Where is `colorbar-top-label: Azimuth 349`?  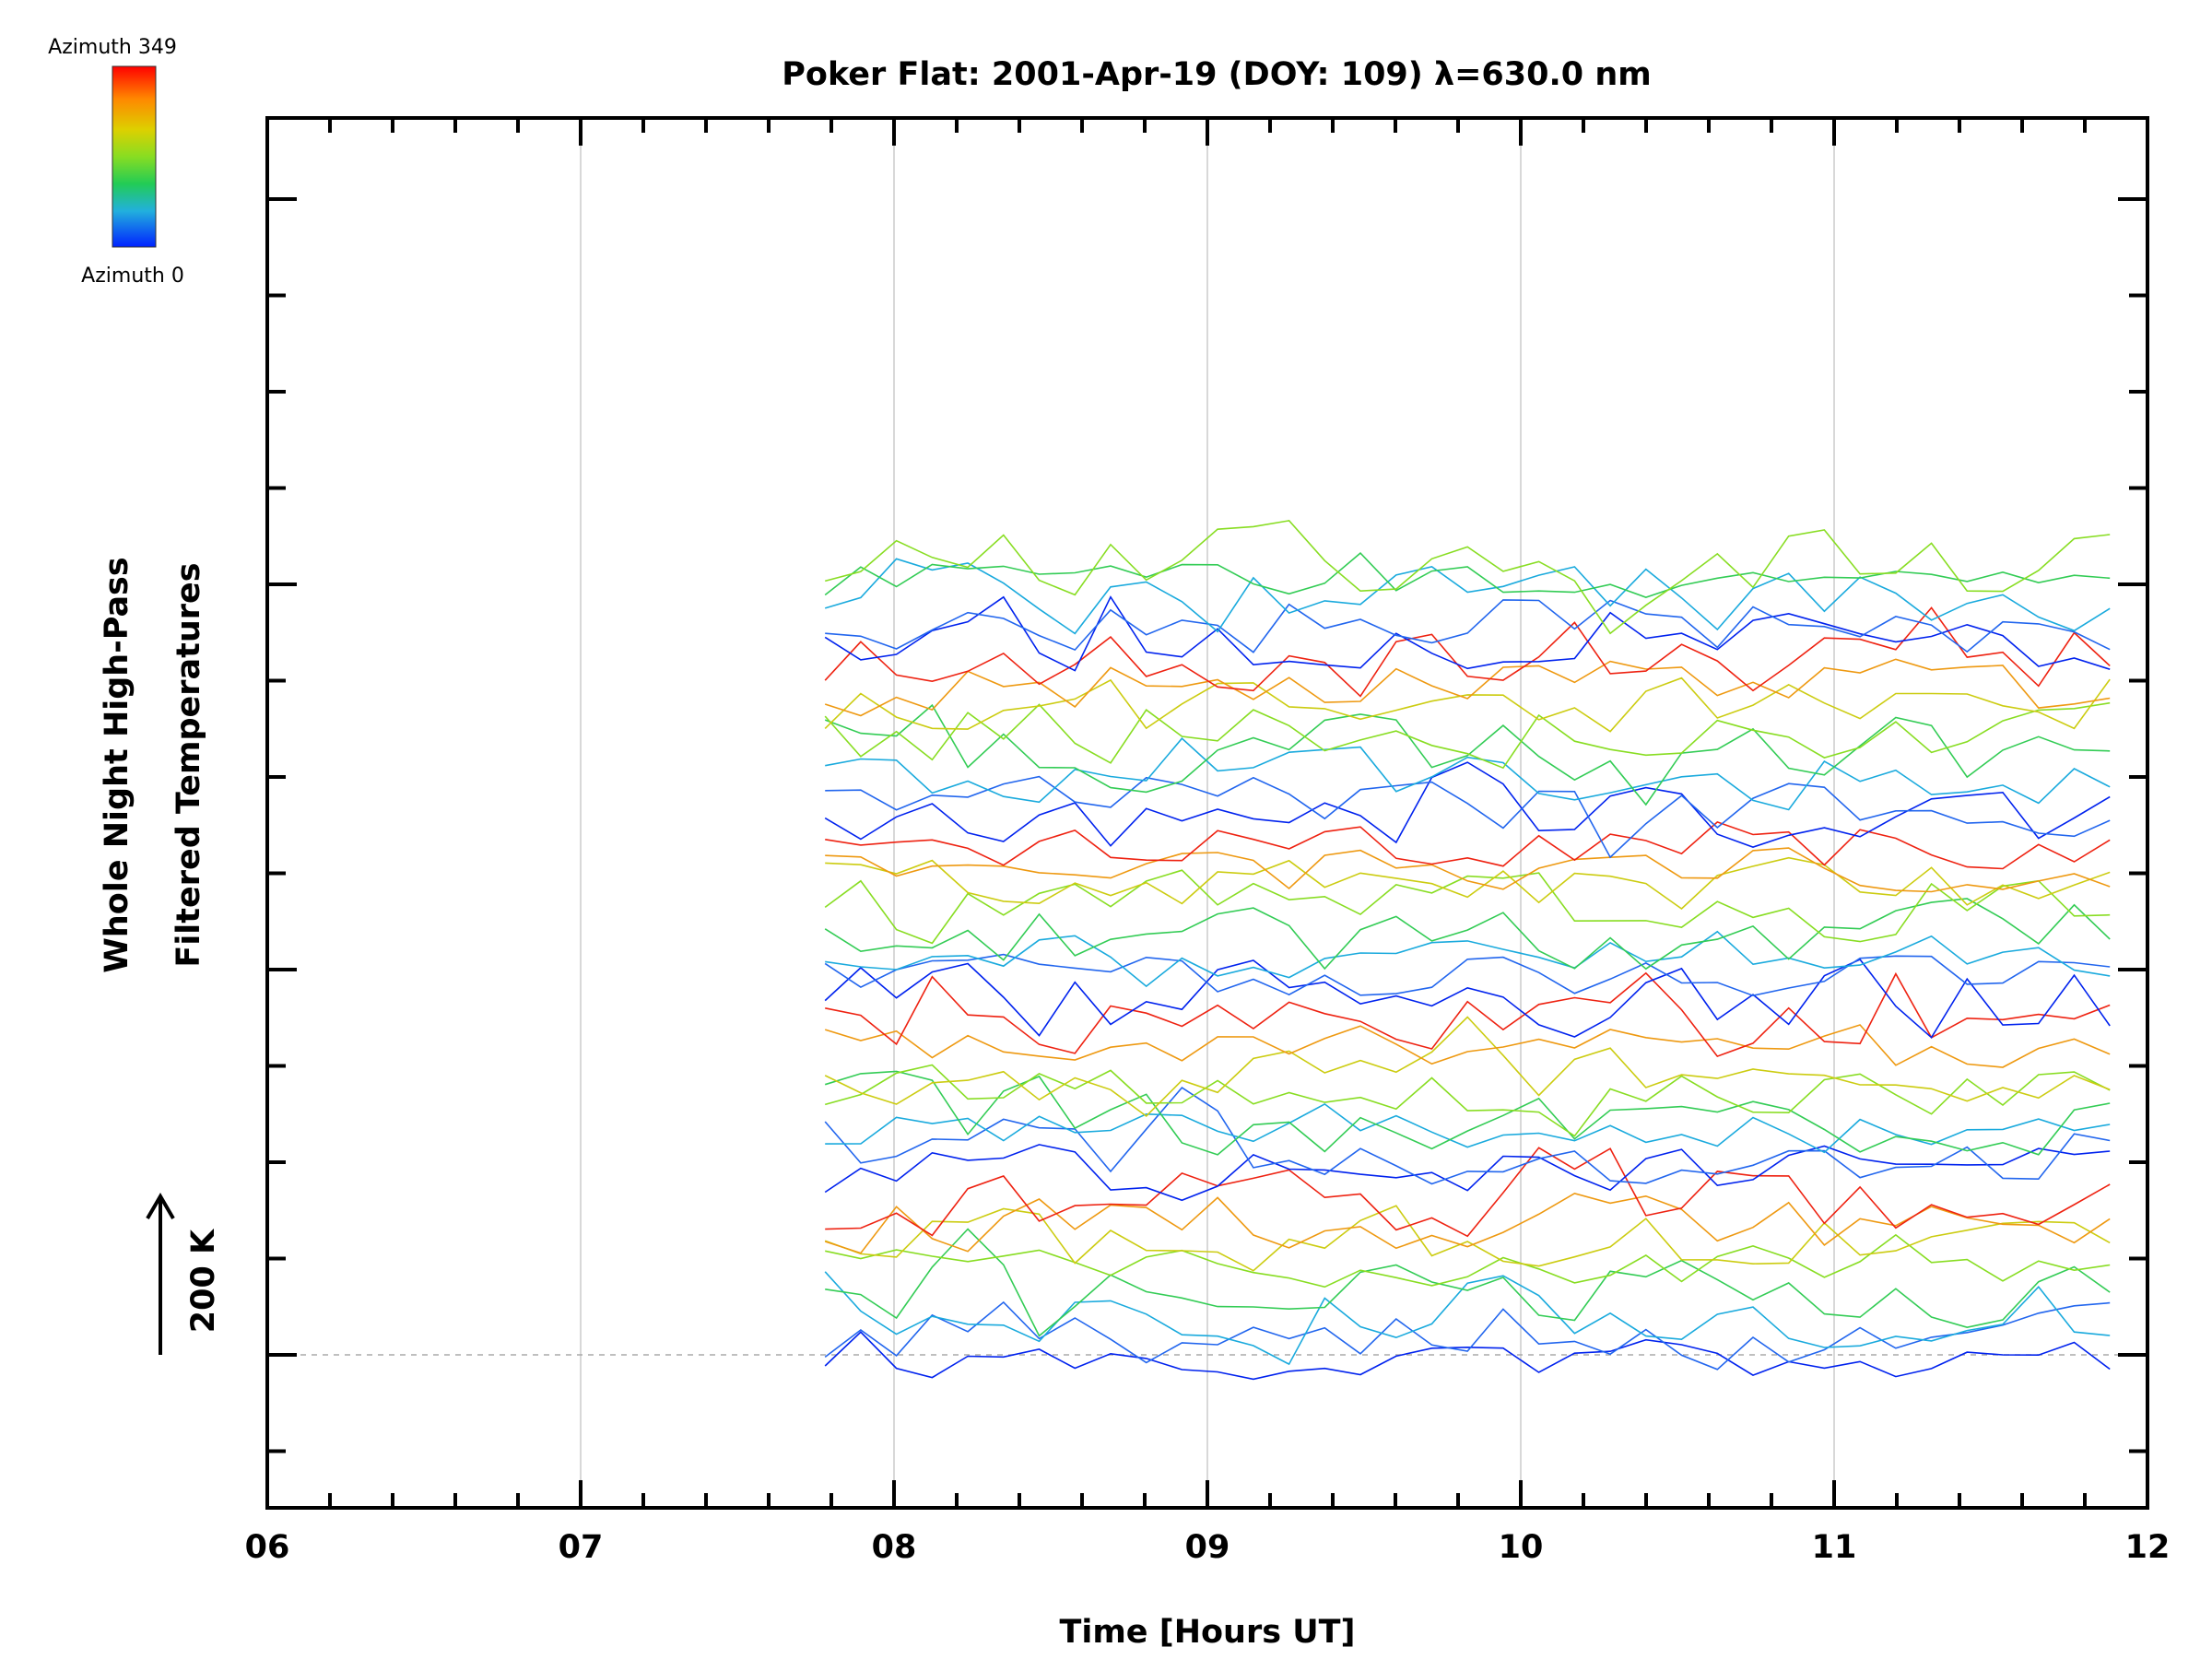 colorbar-top-label: Azimuth 349 is located at coordinates (112, 47).